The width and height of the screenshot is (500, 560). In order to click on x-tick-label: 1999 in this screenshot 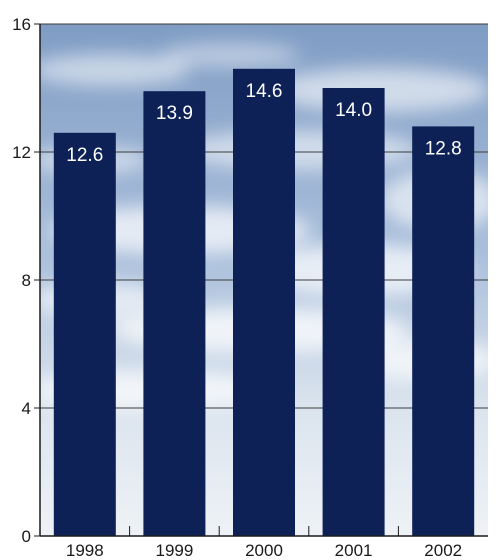, I will do `click(174, 550)`.